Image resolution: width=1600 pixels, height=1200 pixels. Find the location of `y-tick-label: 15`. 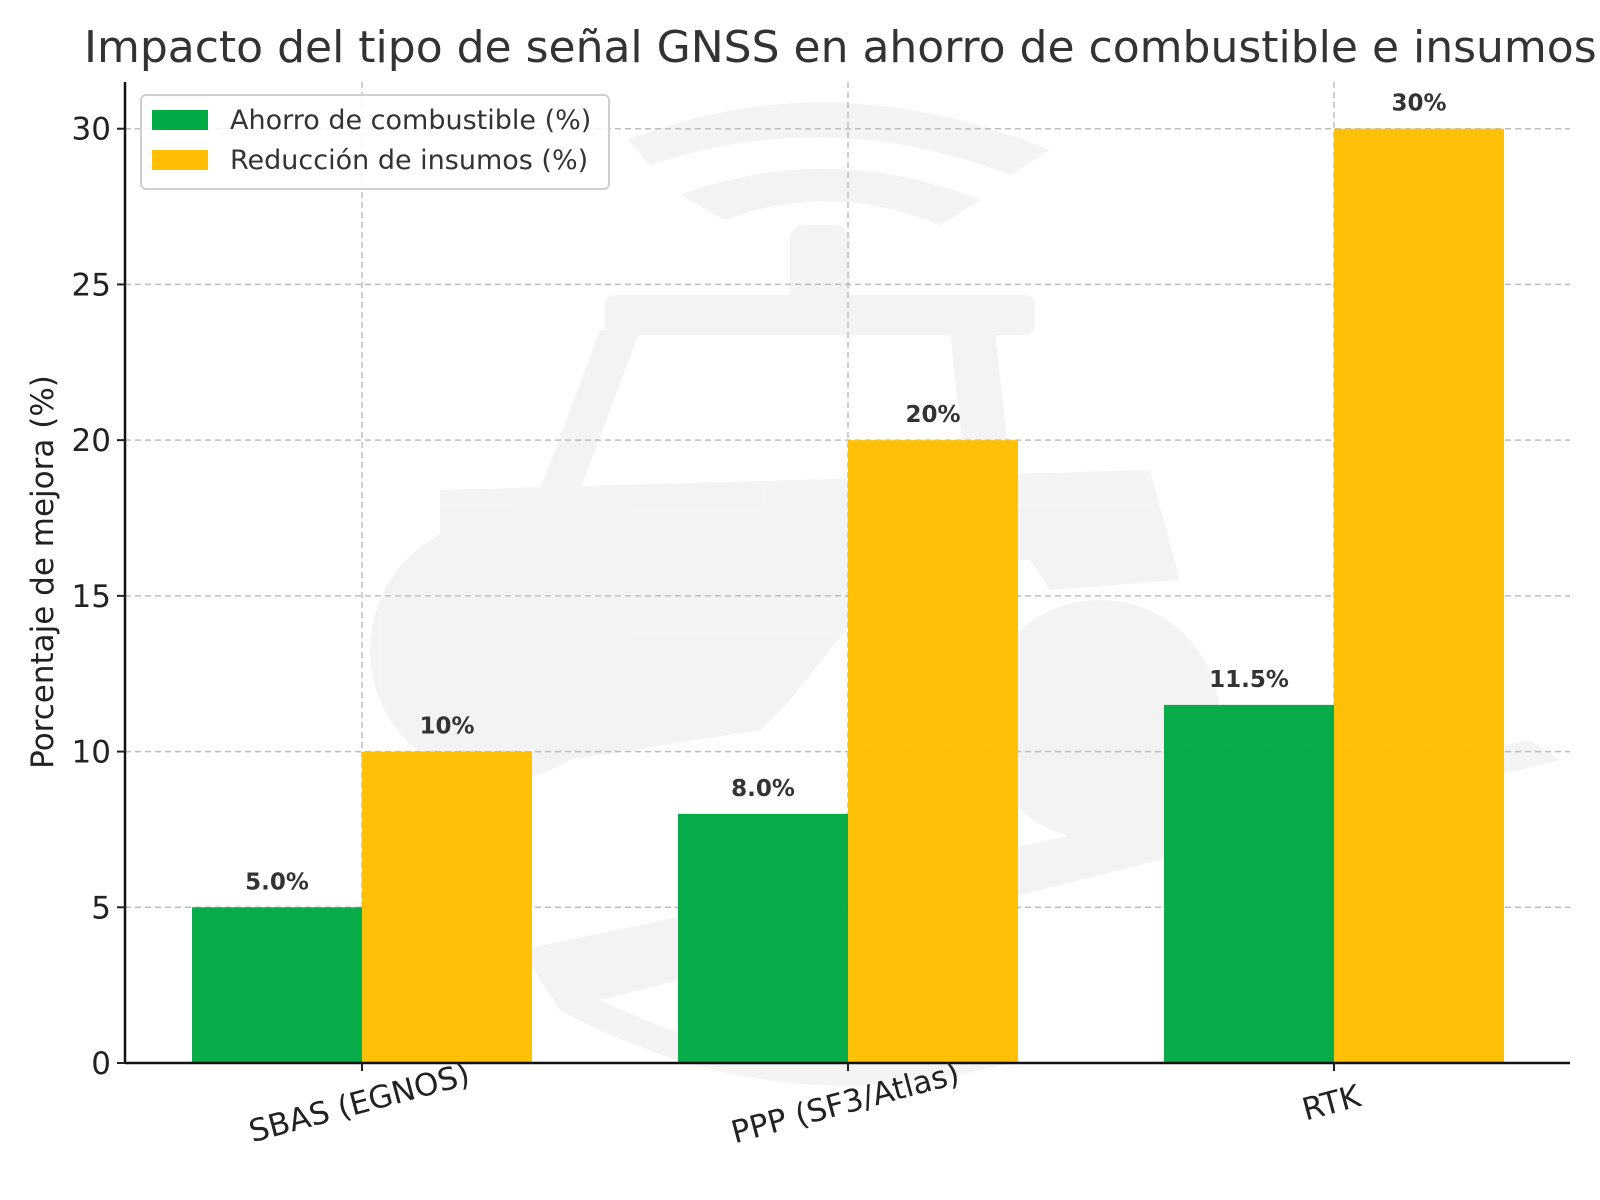

y-tick-label: 15 is located at coordinates (91, 597).